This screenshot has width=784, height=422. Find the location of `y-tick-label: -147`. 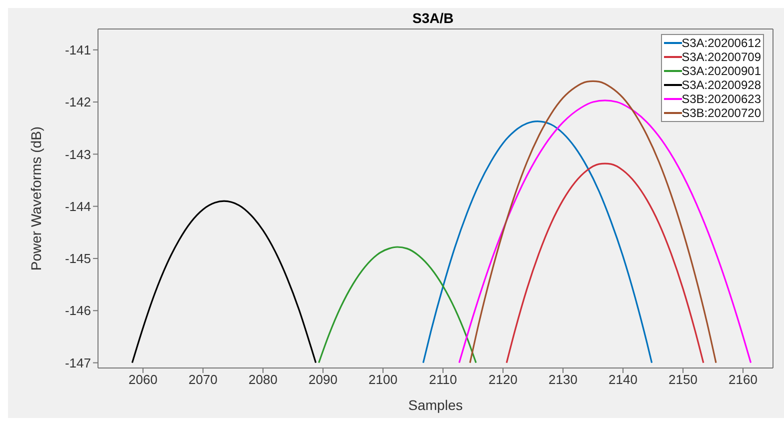

y-tick-label: -147 is located at coordinates (77, 362).